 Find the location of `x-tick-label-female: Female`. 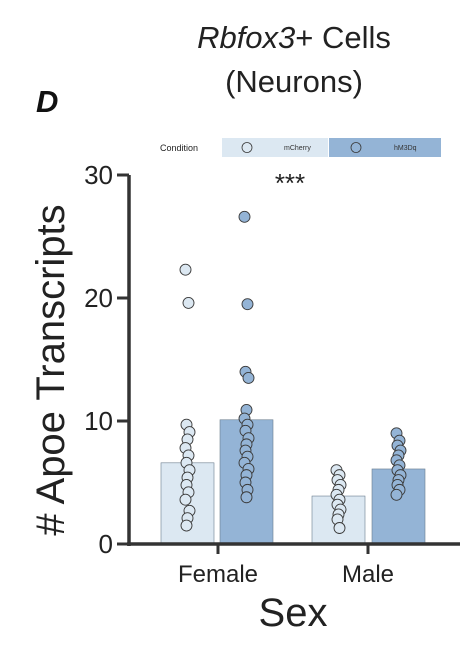

x-tick-label-female: Female is located at coordinates (218, 574).